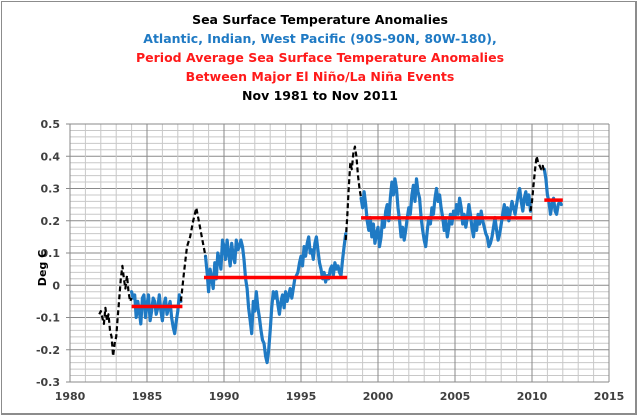 Image resolution: width=640 pixels, height=418 pixels. I want to click on y-tick-label: 0, so click(56, 285).